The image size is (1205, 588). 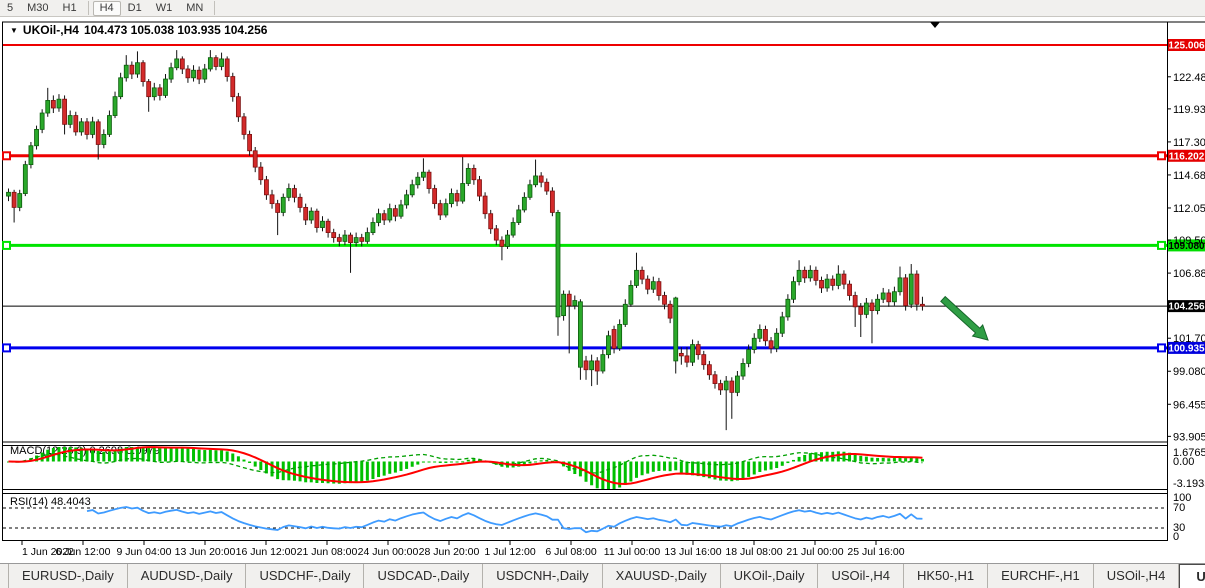 What do you see at coordinates (69, 8) in the screenshot?
I see `timeframe-h1: H1` at bounding box center [69, 8].